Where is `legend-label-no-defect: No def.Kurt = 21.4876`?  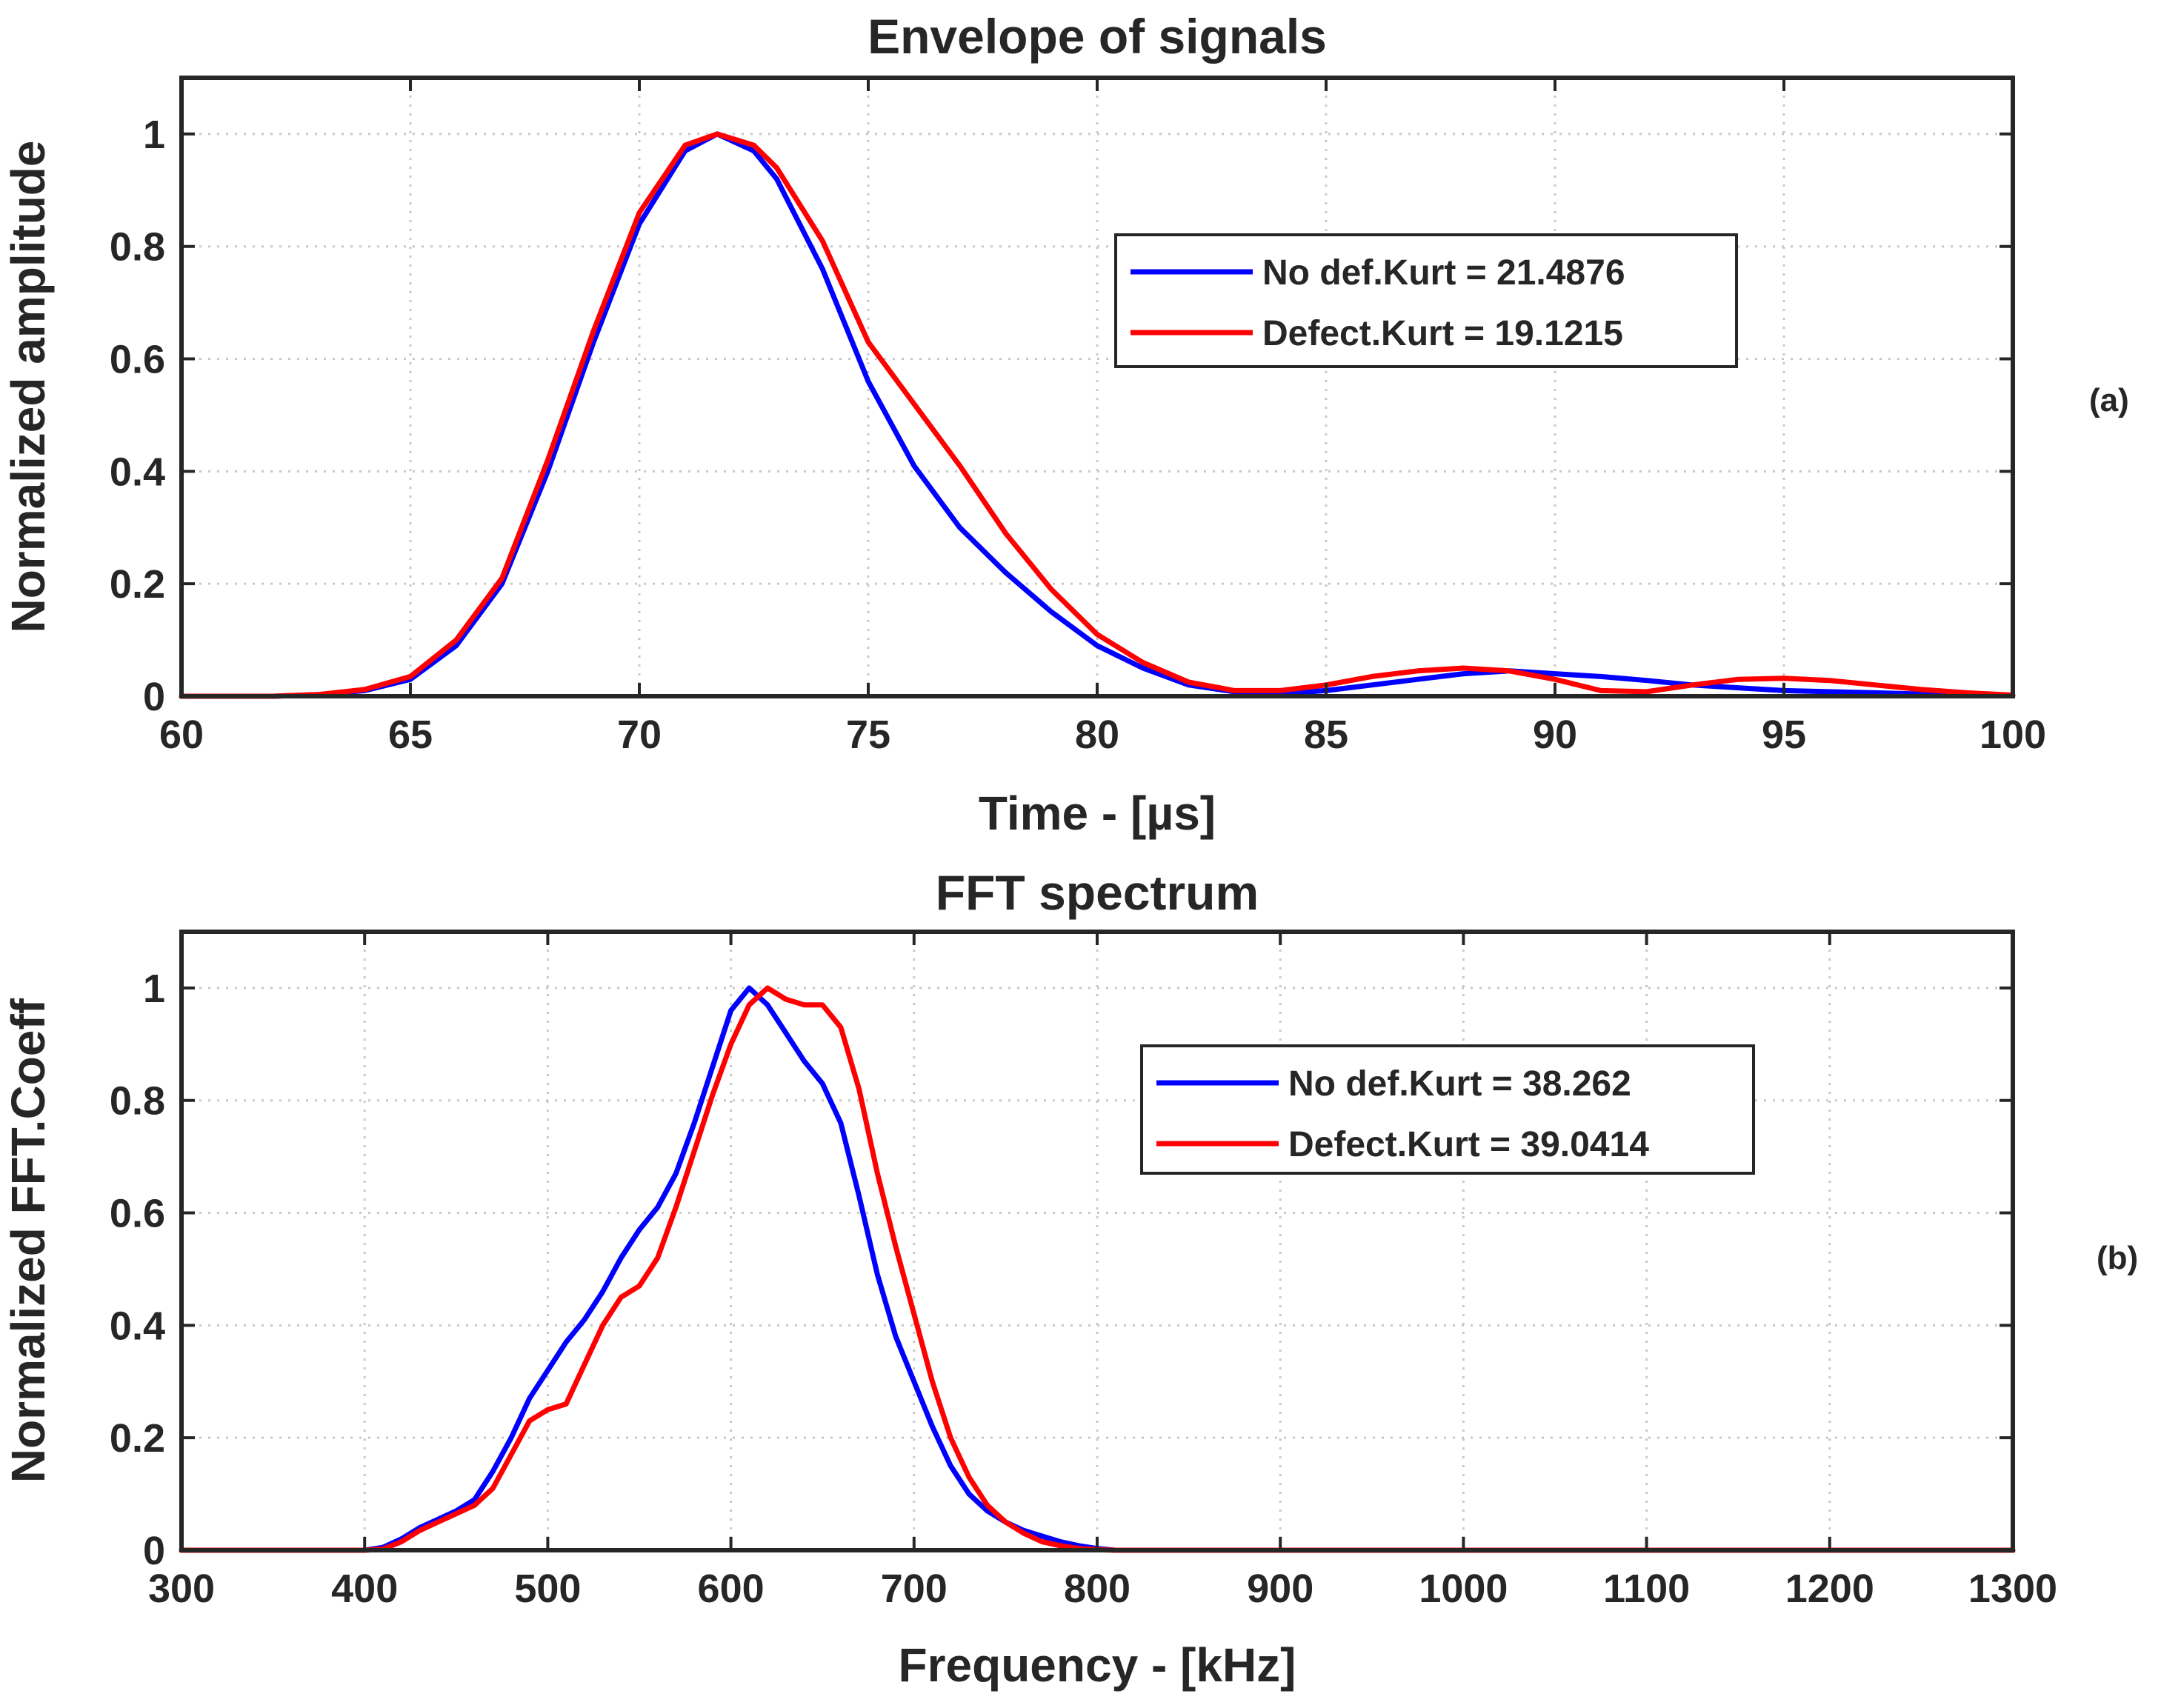
legend-label-no-defect: No def.Kurt = 21.4876 is located at coordinates (1443, 273).